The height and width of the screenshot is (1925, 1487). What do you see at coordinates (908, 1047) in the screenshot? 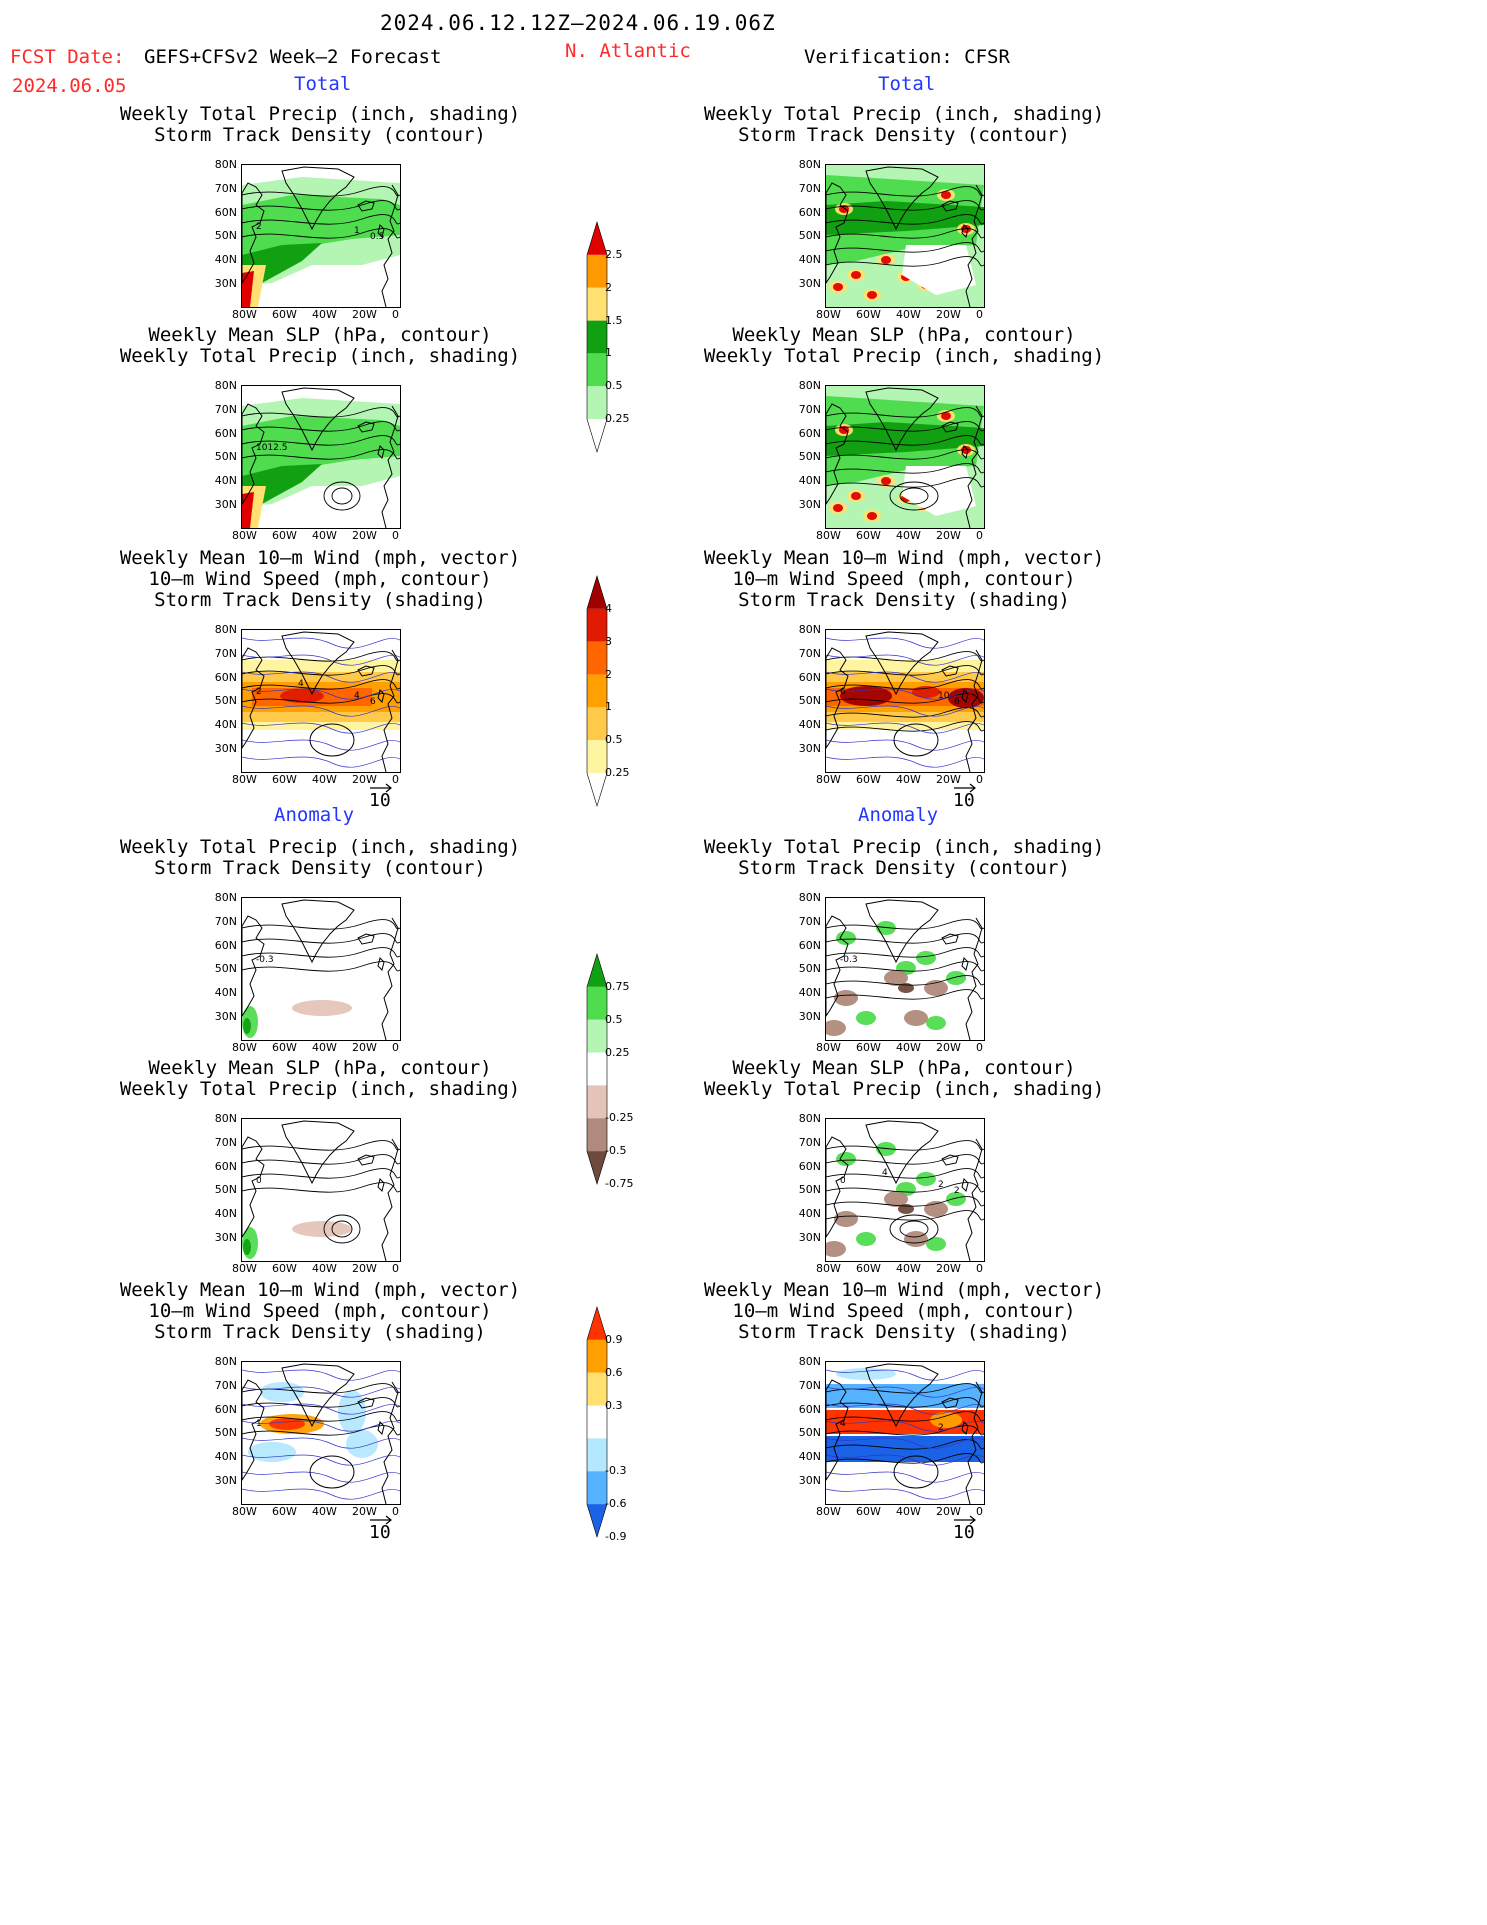
I see `lon-tick-label: 40W` at bounding box center [908, 1047].